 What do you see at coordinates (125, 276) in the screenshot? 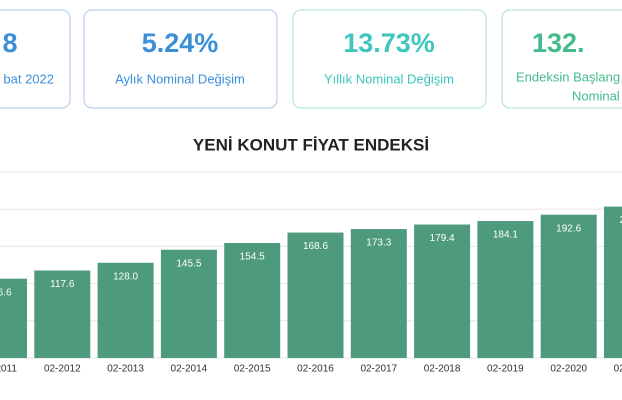
I see `value-label: 128.0` at bounding box center [125, 276].